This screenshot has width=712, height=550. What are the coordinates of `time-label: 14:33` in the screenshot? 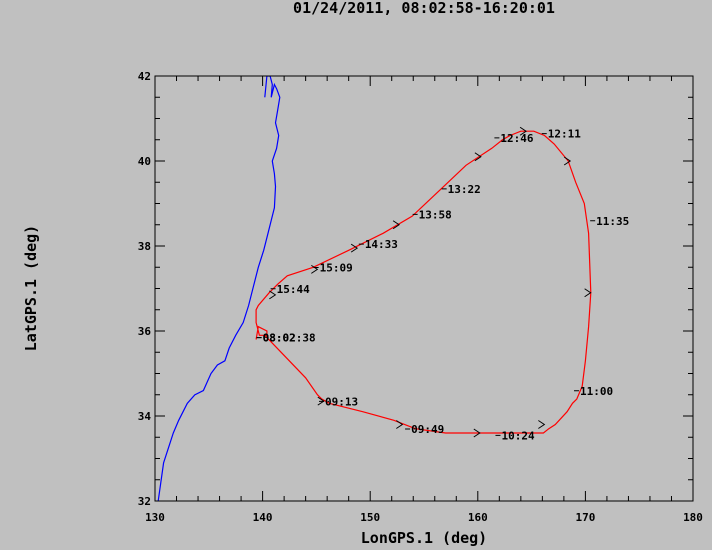 It's located at (381, 244).